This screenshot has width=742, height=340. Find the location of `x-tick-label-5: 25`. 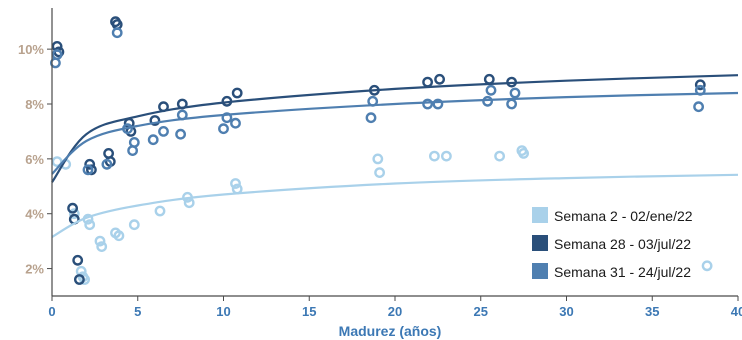

x-tick-label-5: 25 is located at coordinates (481, 311).